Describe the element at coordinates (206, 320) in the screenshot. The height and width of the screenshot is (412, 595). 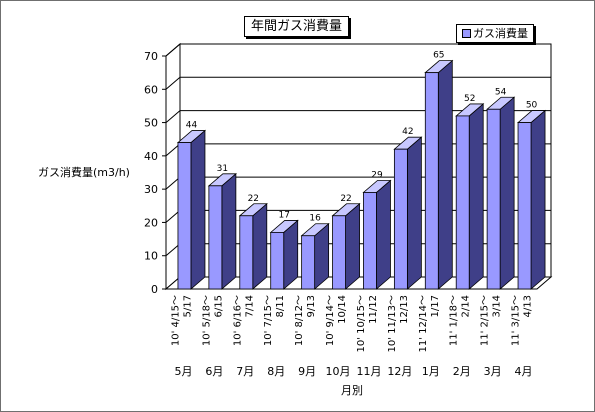
I see `x-tick-label: 10' 5/18～` at that location.